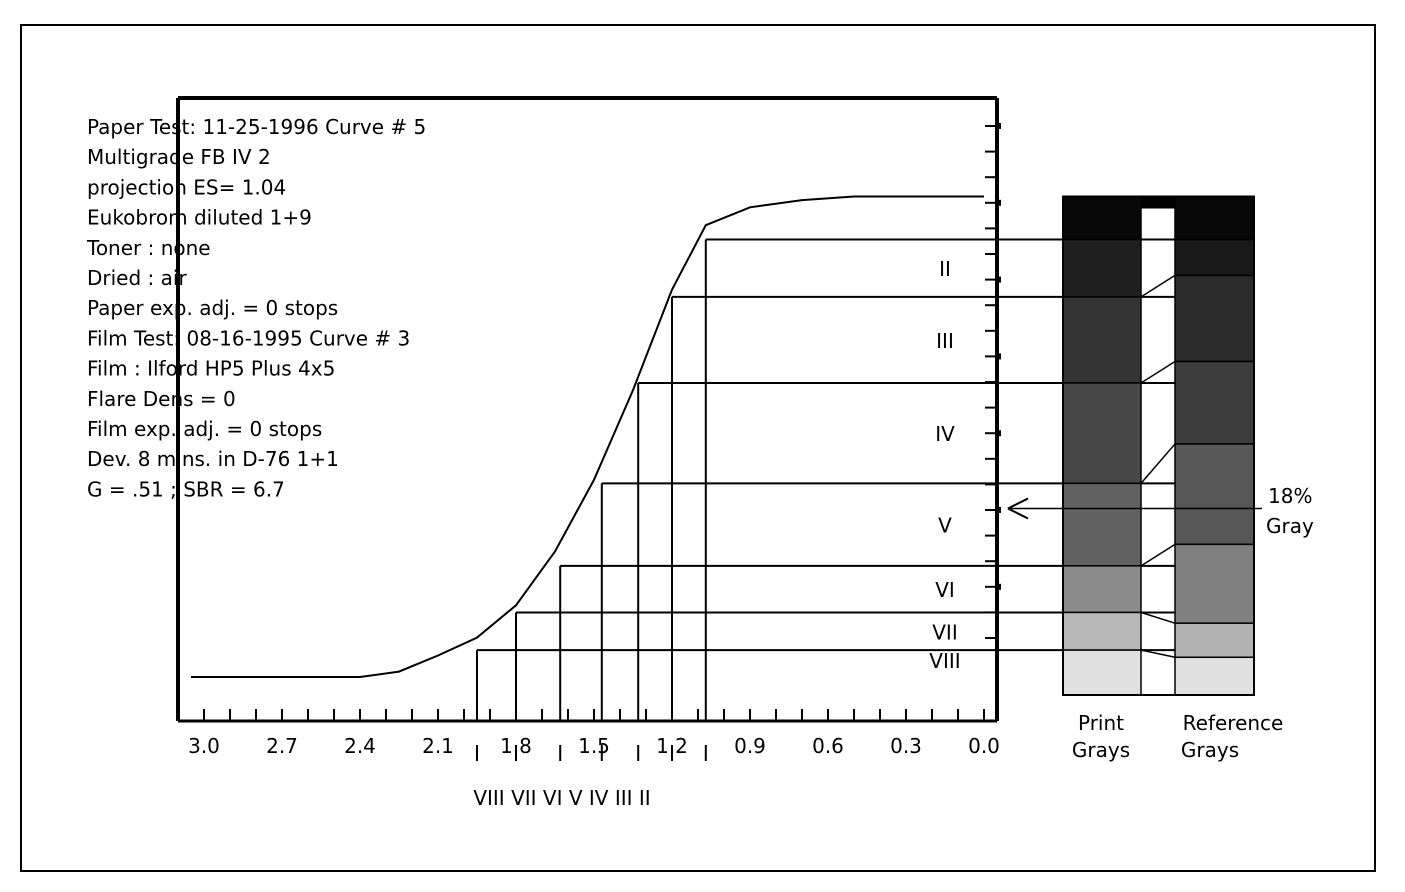 Image resolution: width=1405 pixels, height=892 pixels. Describe the element at coordinates (945, 341) in the screenshot. I see `zone-label: III` at that location.